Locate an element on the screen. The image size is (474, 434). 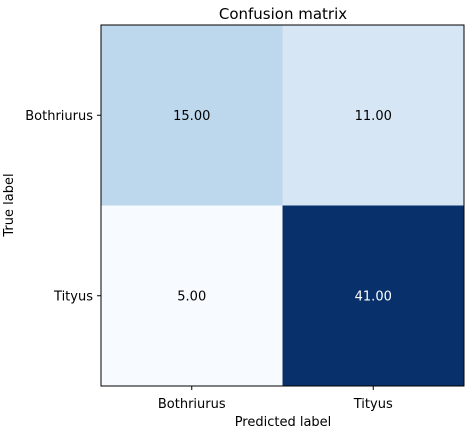
chart-title: Confusion matrix is located at coordinates (283, 14).